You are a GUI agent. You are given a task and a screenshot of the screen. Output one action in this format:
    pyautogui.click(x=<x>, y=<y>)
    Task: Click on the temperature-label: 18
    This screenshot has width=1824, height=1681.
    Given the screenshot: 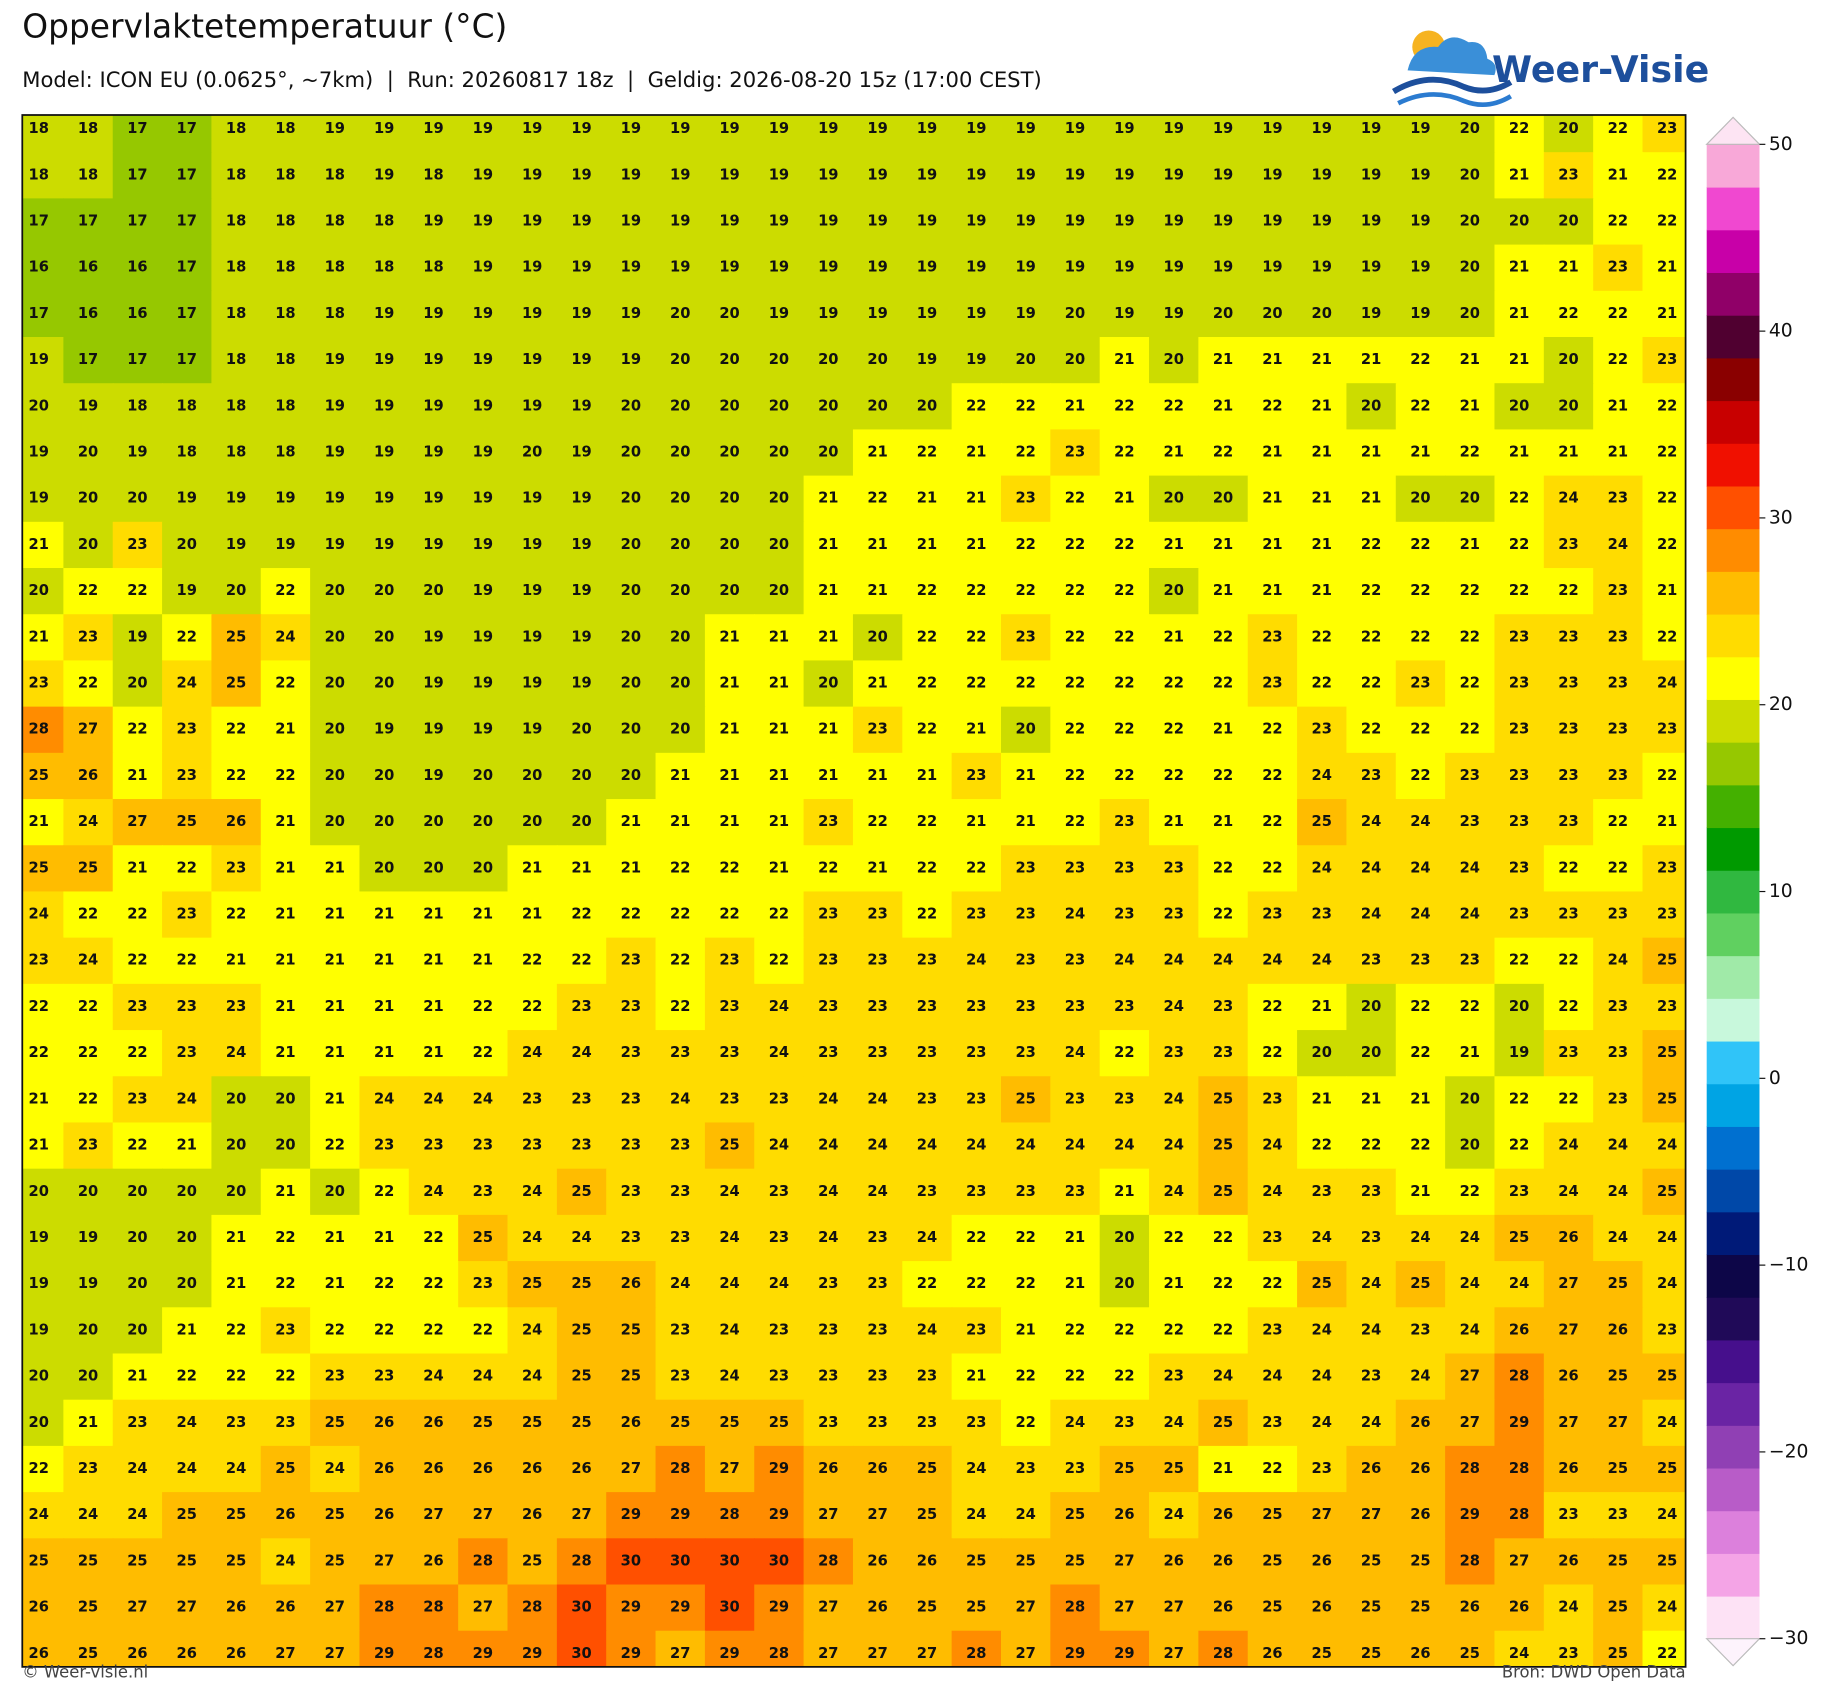 What is the action you would take?
    pyautogui.click(x=236, y=220)
    